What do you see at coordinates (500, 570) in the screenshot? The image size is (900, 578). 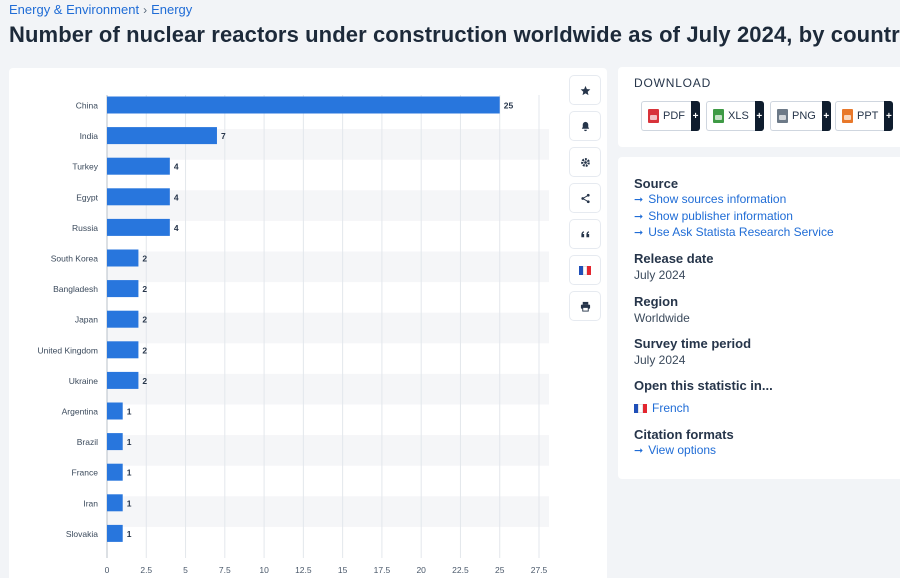 I see `x-tick-label: 25` at bounding box center [500, 570].